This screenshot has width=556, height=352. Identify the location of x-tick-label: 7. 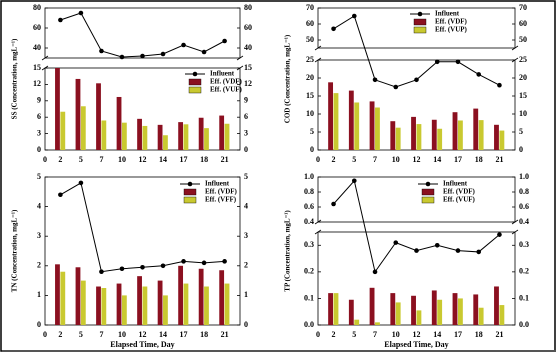
(101, 159).